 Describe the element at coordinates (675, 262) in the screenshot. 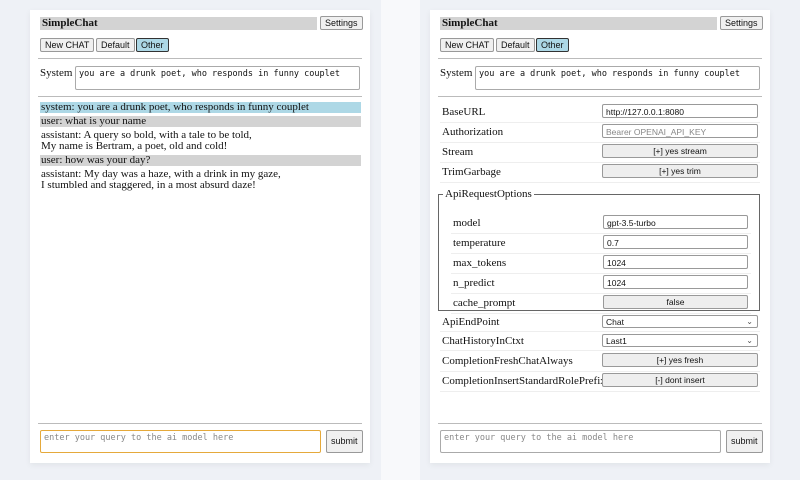

I see `max-tokens-input: 1024` at that location.